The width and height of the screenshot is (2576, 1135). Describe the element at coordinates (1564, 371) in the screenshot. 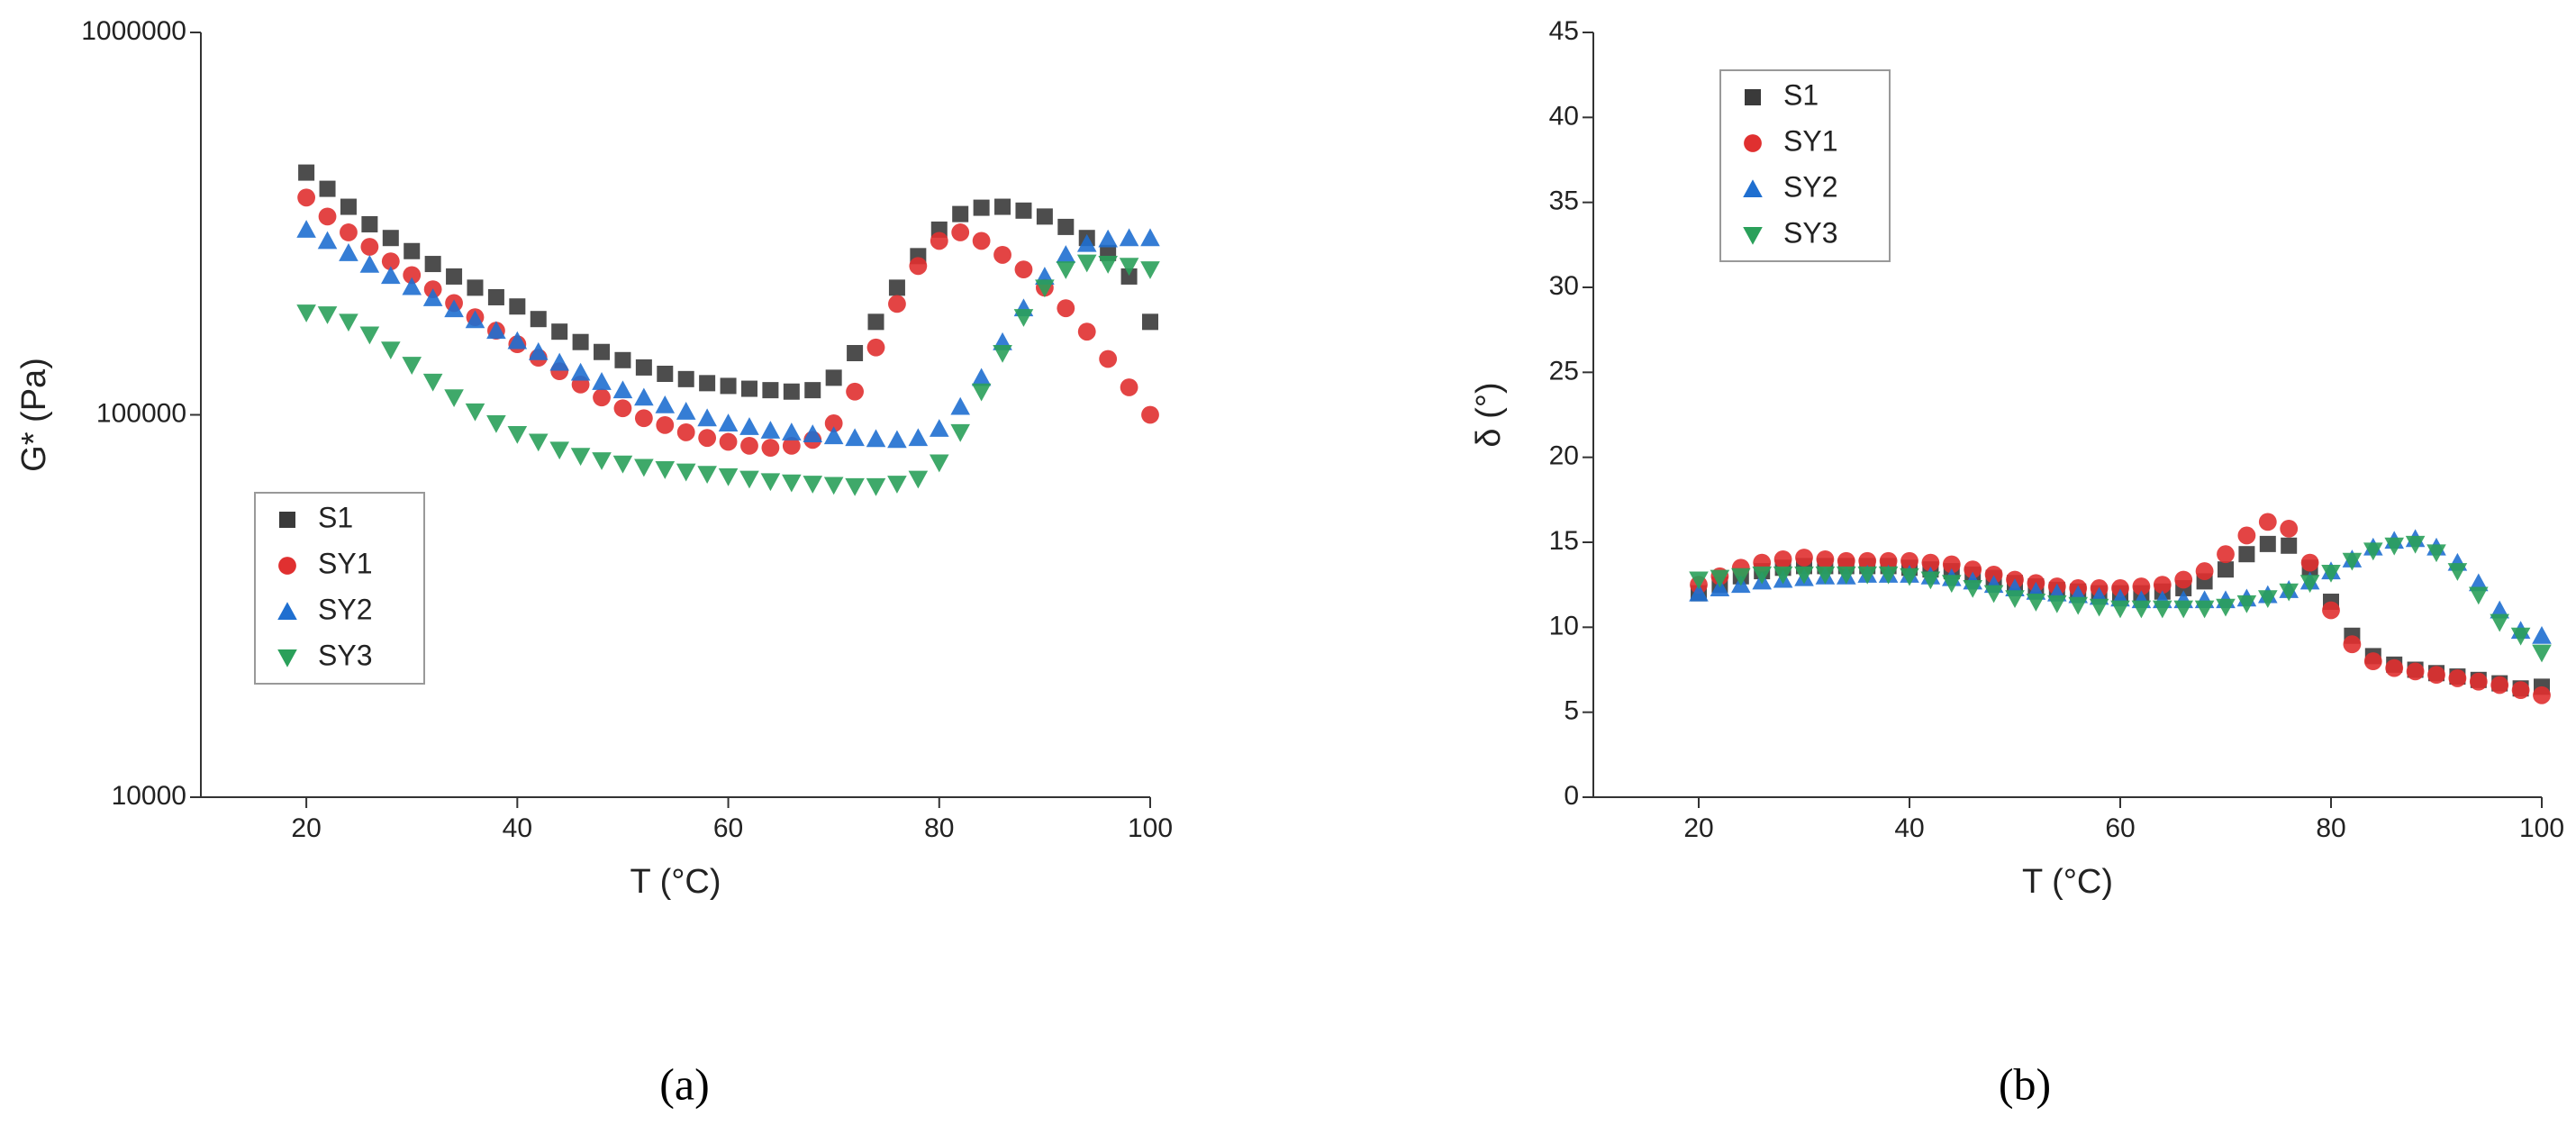

I see `y-tick-label: 25` at that location.